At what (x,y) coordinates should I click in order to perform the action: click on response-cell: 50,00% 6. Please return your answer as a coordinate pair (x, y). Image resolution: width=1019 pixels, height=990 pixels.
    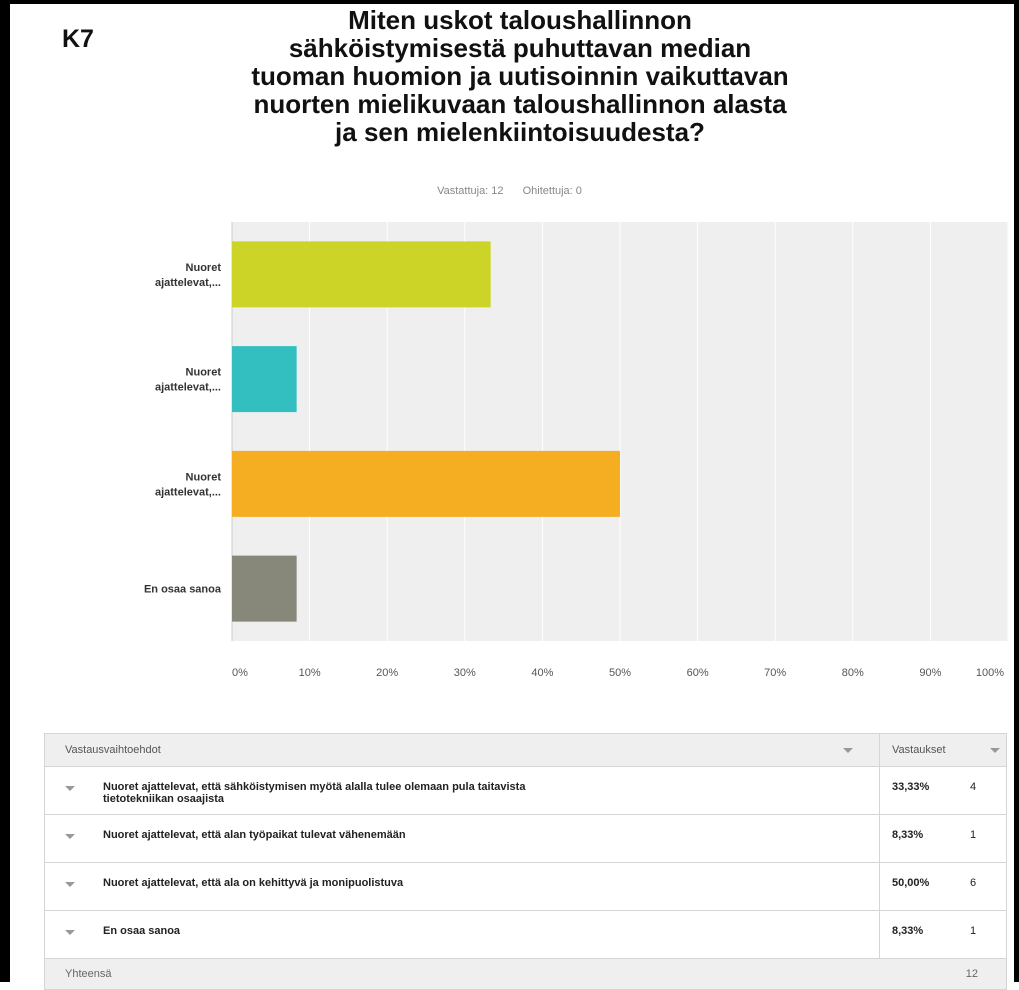
    Looking at the image, I should click on (943, 886).